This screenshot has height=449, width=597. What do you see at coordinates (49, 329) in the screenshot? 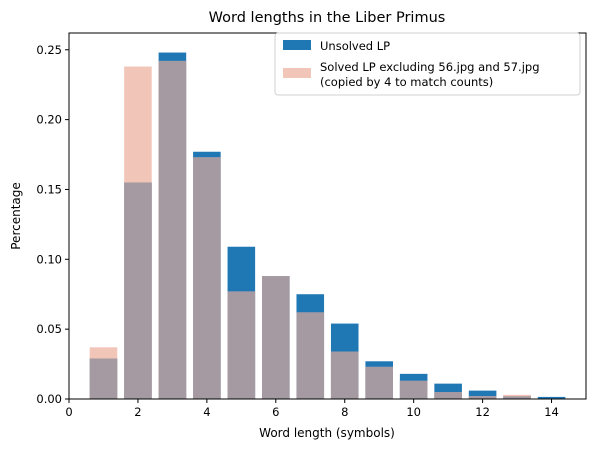
I see `y-tick-label: 0.05` at bounding box center [49, 329].